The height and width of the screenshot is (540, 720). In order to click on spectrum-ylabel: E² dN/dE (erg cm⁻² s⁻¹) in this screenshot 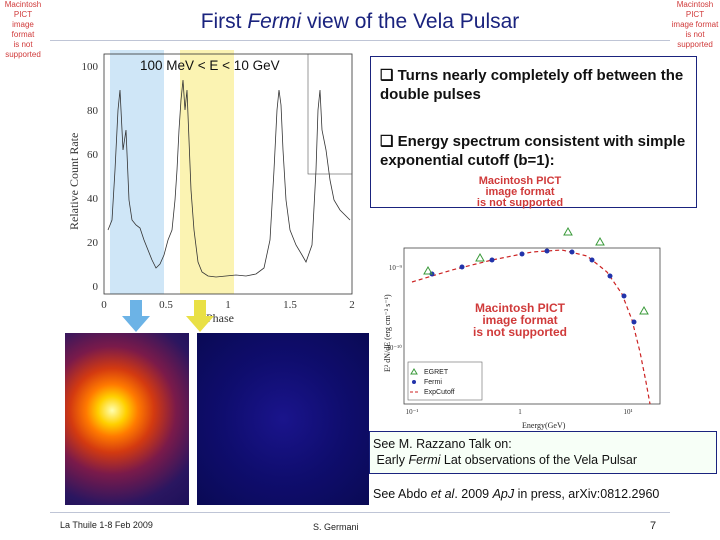, I will do `click(387, 333)`.